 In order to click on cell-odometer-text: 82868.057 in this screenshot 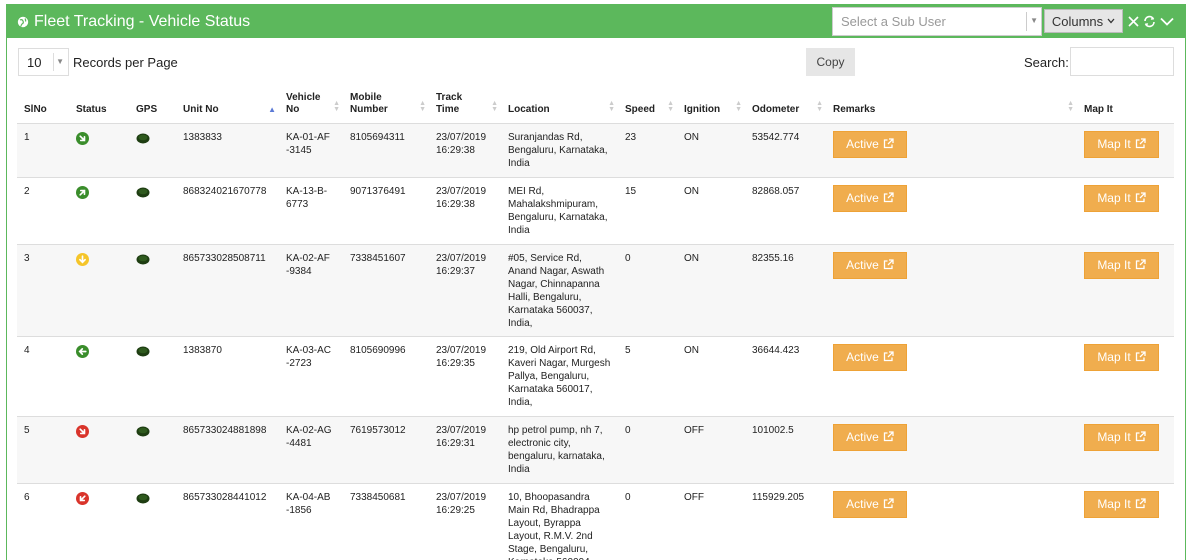, I will do `click(776, 191)`.